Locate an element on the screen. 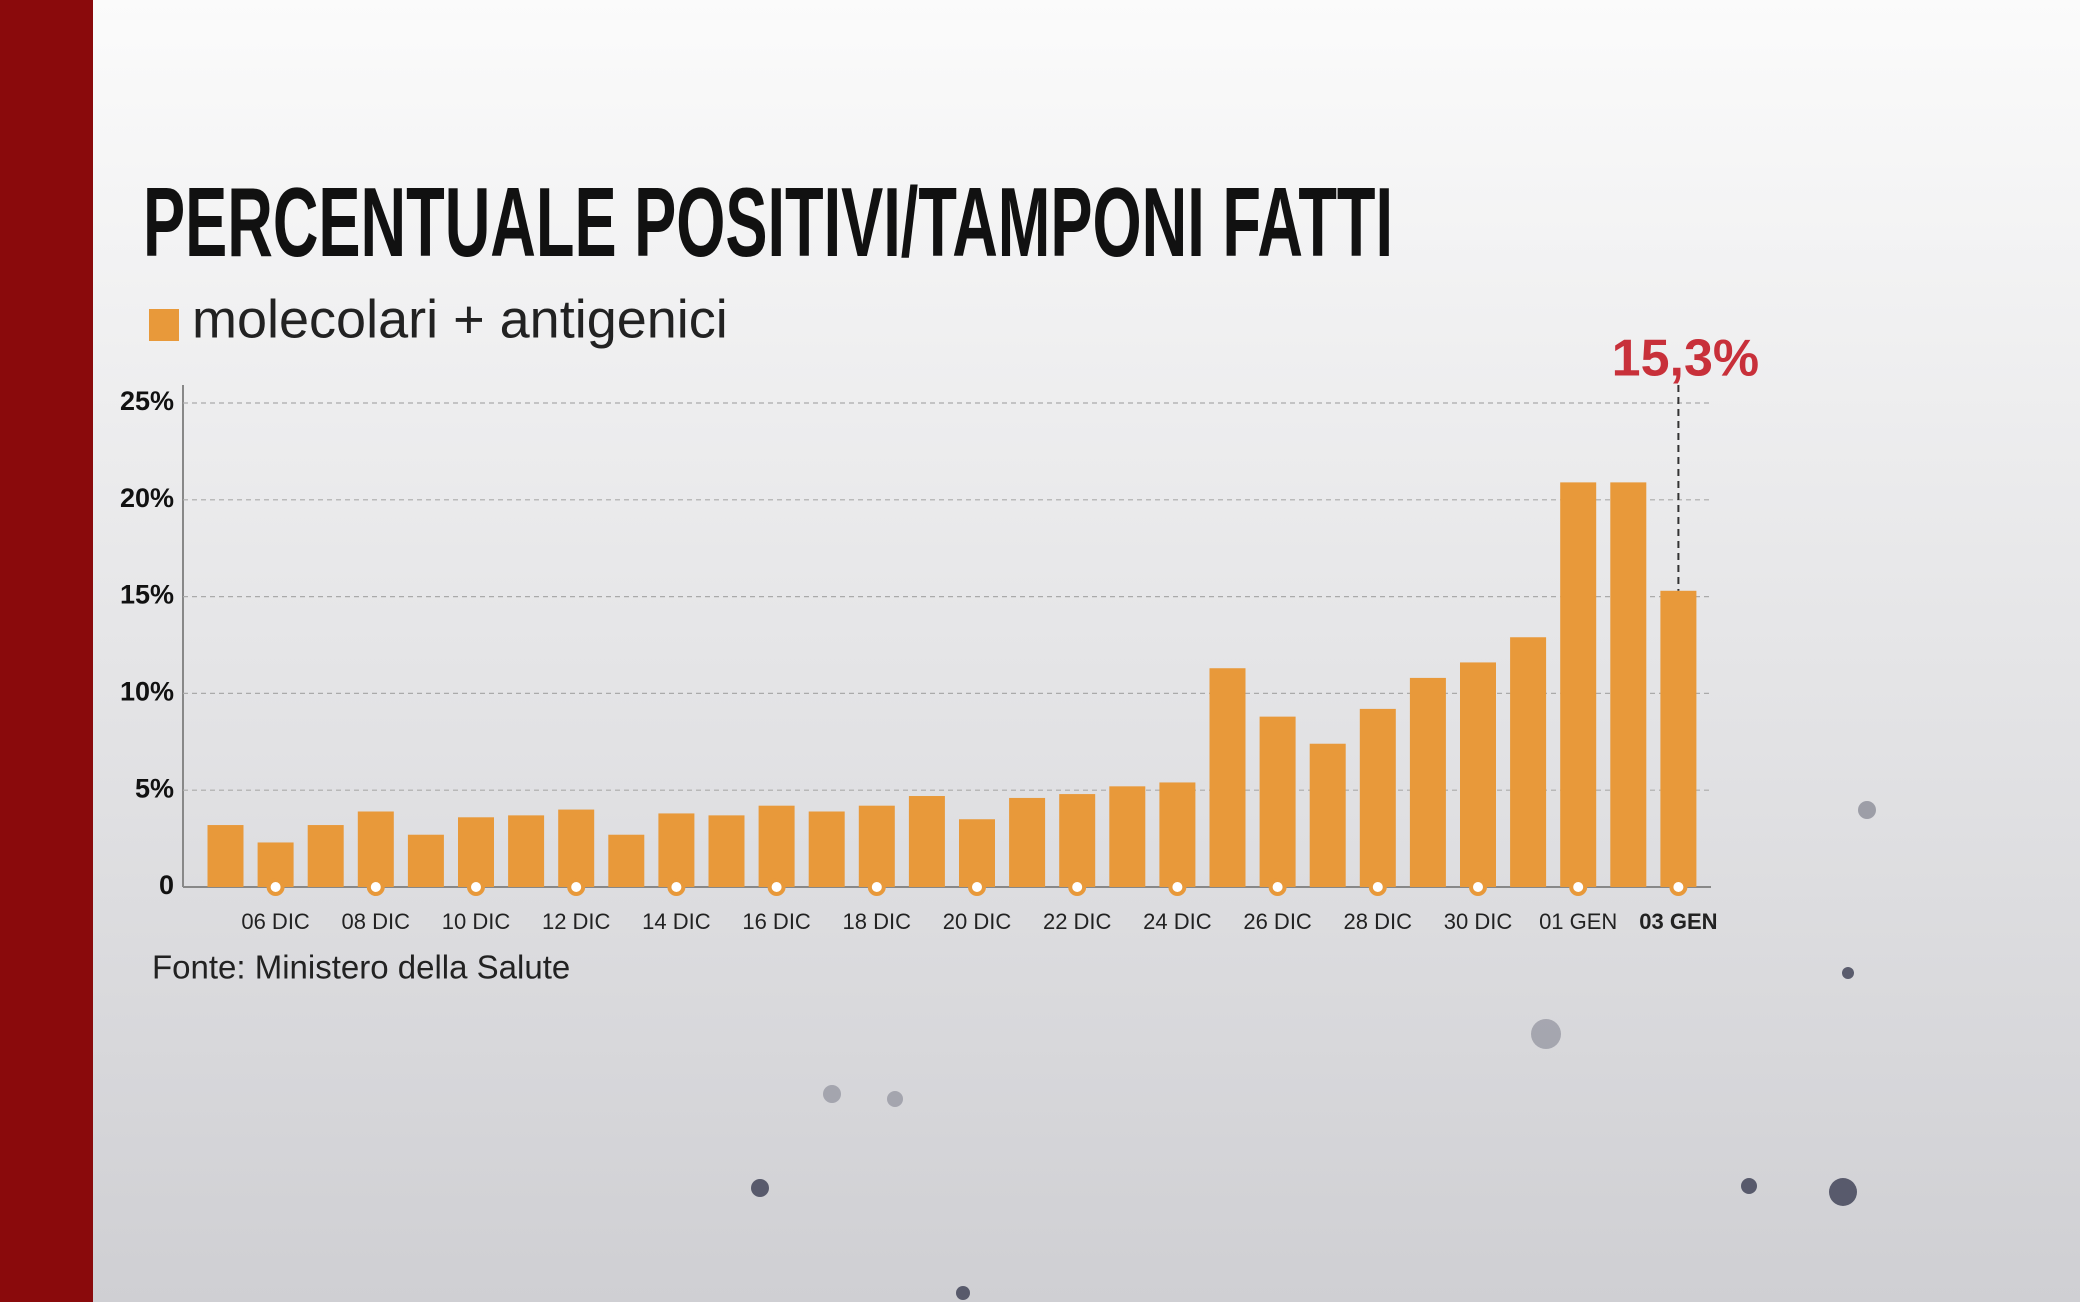 The width and height of the screenshot is (2080, 1302). x-tick-label: 08 DIC is located at coordinates (376, 921).